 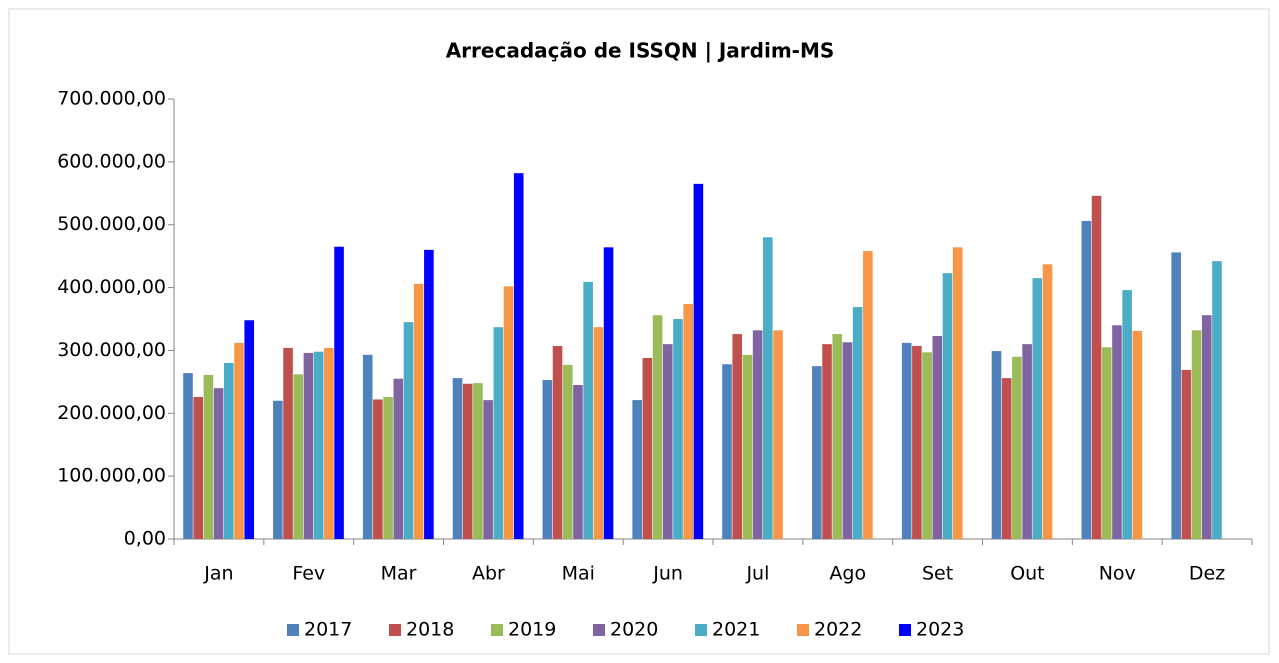 What do you see at coordinates (937, 574) in the screenshot?
I see `x-tick-label: Set` at bounding box center [937, 574].